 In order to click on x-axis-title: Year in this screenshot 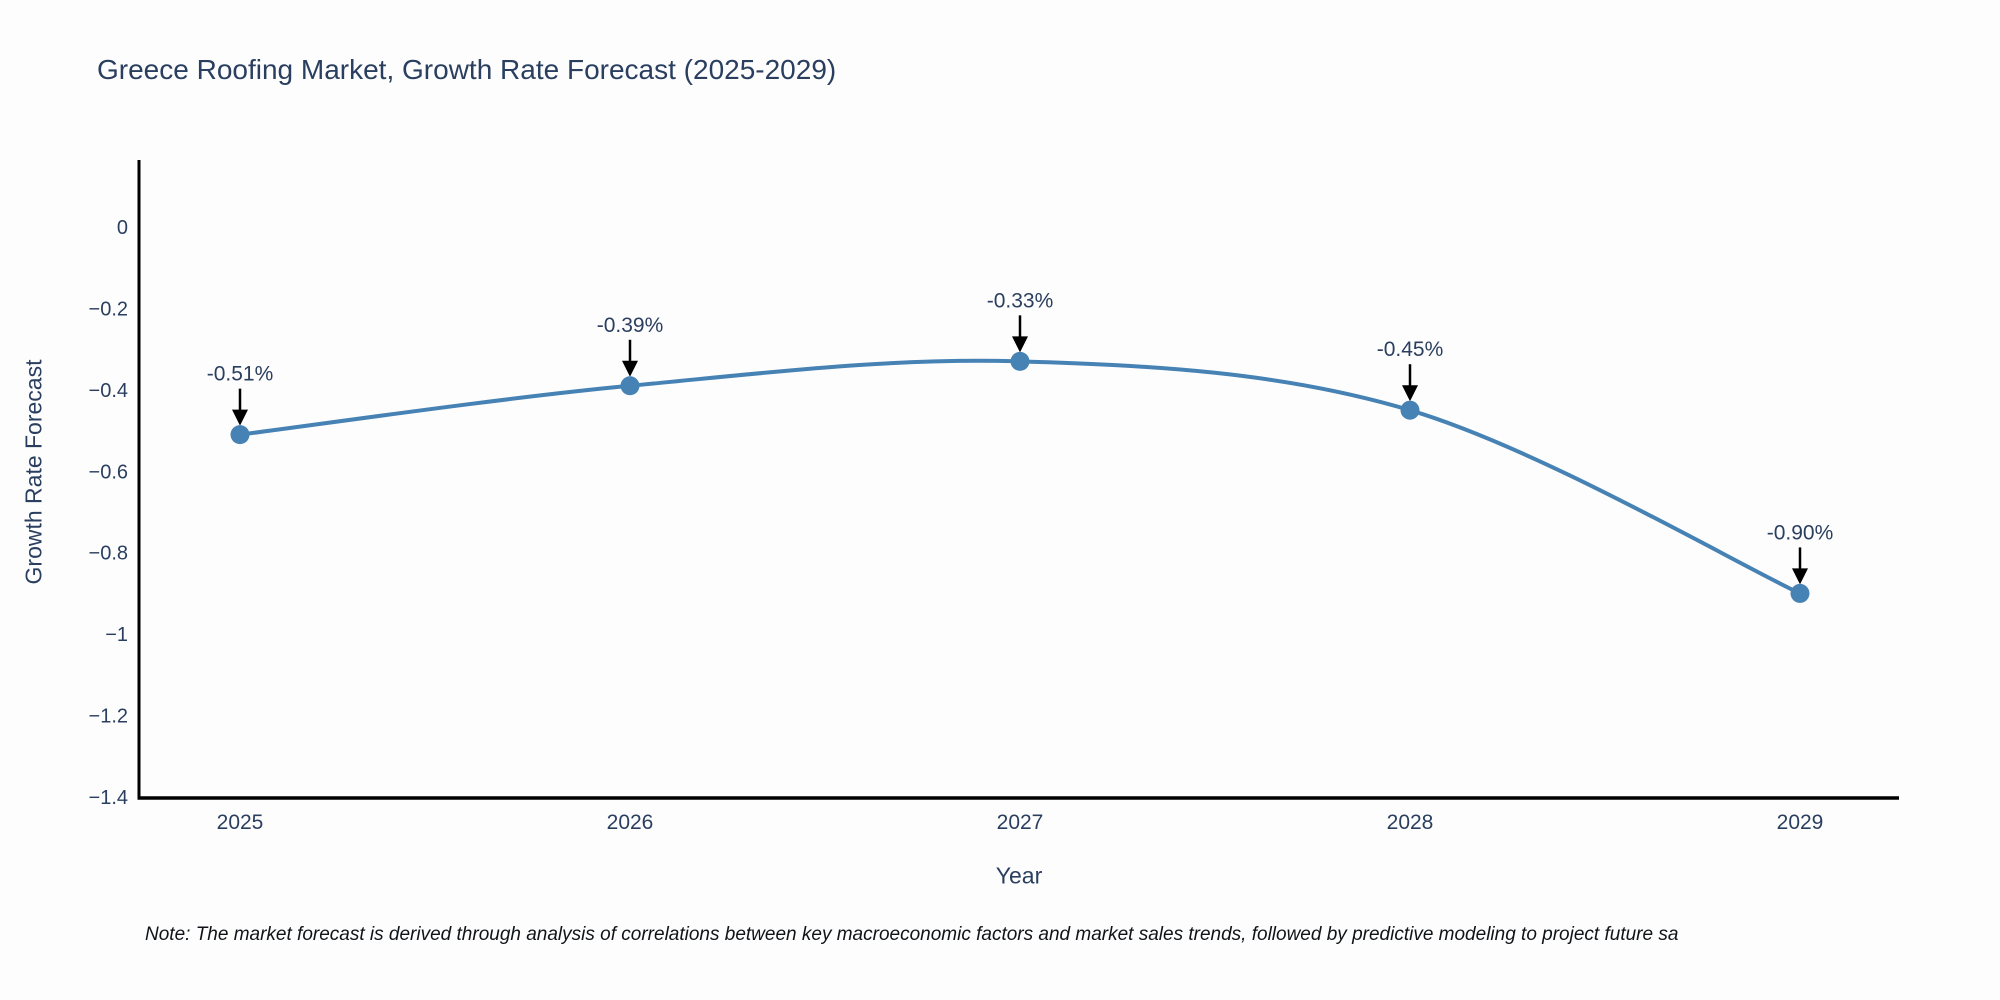, I will do `click(1019, 875)`.